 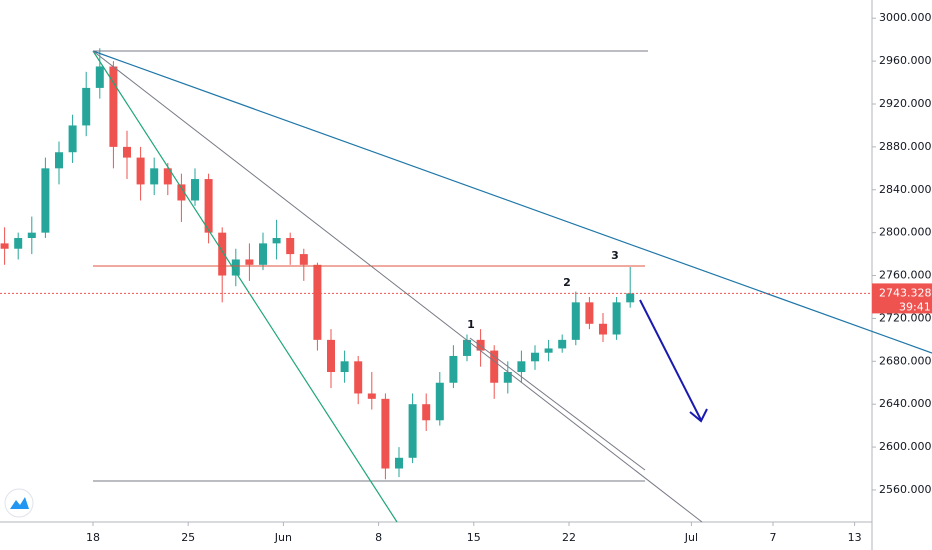 I want to click on x-tick-label: Jul, so click(x=691, y=537).